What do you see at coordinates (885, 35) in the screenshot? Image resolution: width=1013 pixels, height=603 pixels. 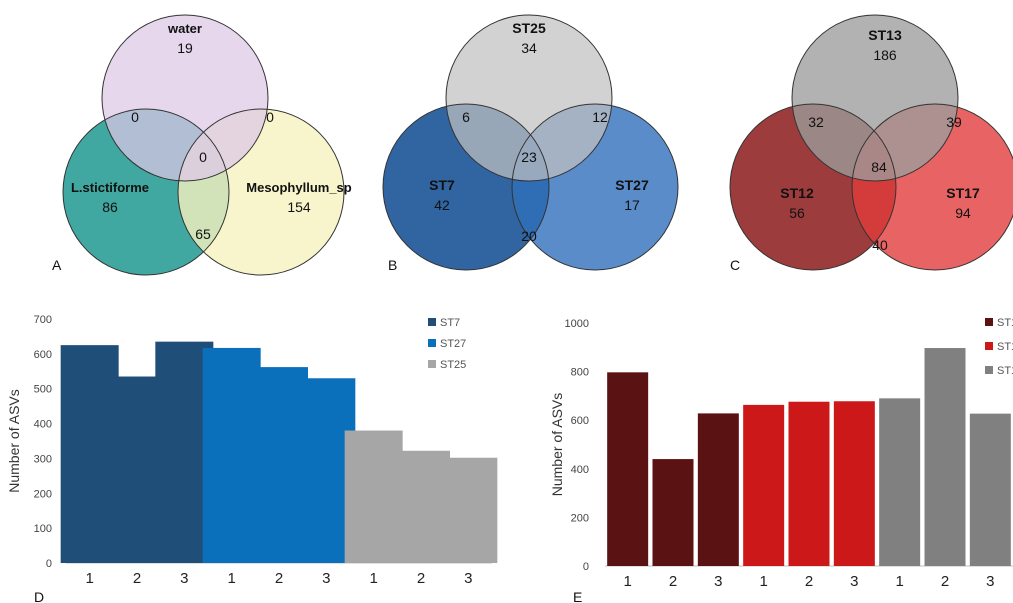 I see `venn-set-label: ST13` at bounding box center [885, 35].